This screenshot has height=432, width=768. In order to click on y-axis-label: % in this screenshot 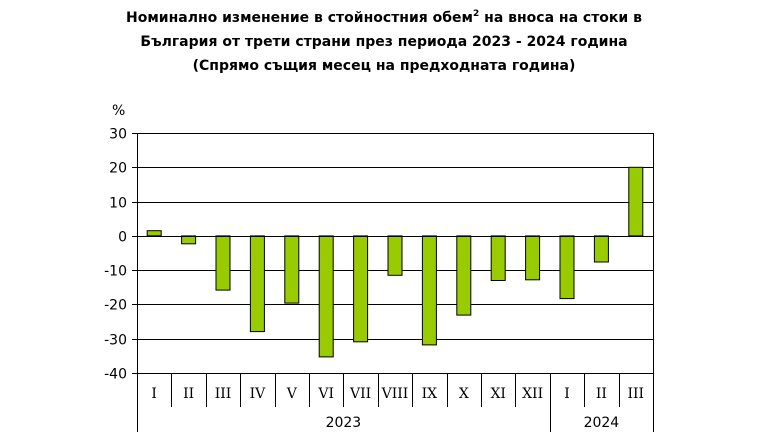, I will do `click(118, 111)`.